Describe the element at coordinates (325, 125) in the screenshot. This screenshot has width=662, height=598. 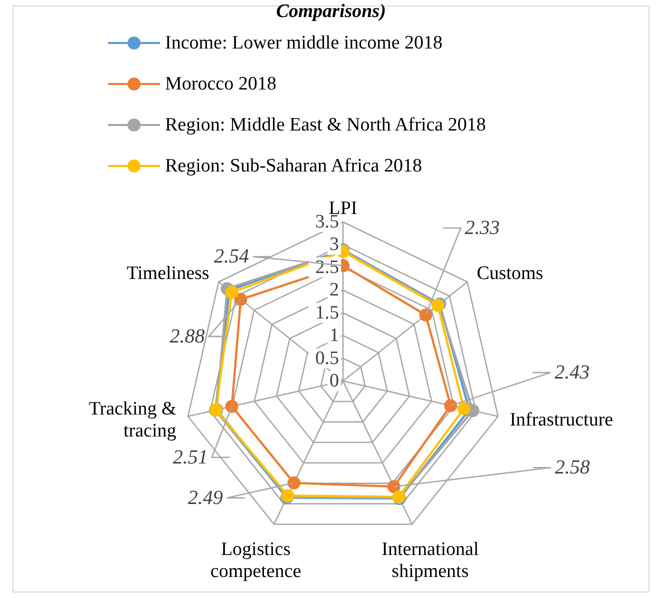
I see `legend-label: Region: Middle East & North Africa 2018` at that location.